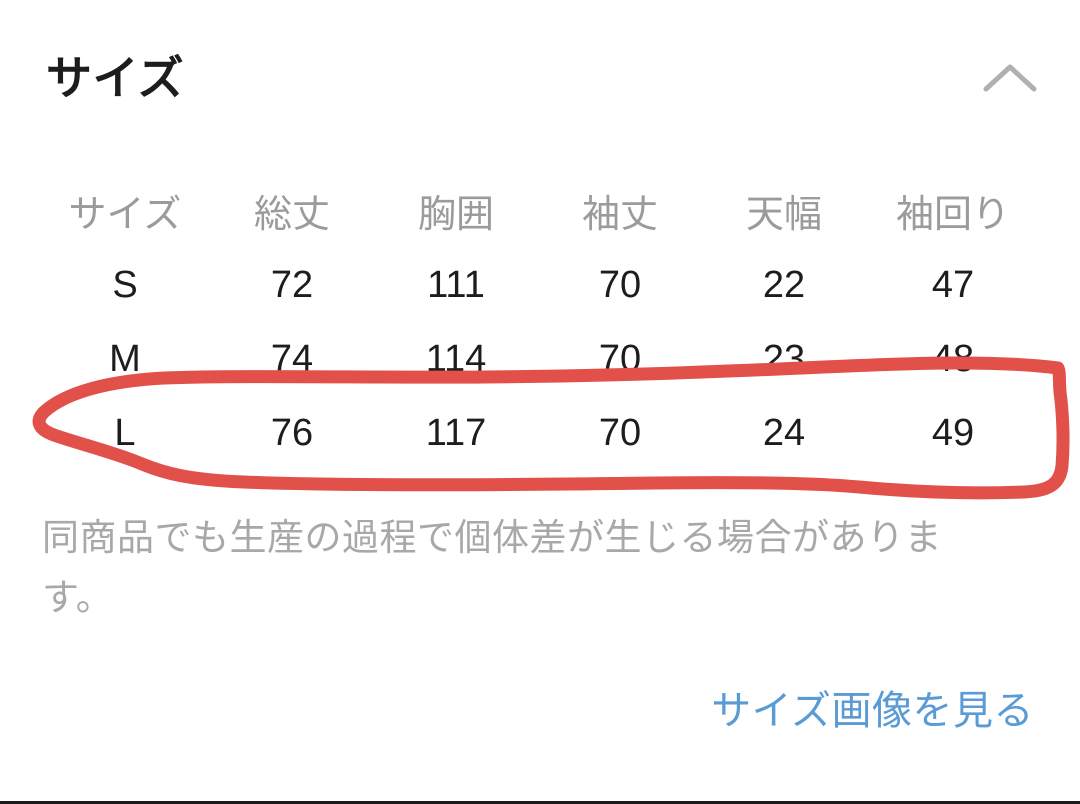  I want to click on cell-size: S, so click(125, 284).